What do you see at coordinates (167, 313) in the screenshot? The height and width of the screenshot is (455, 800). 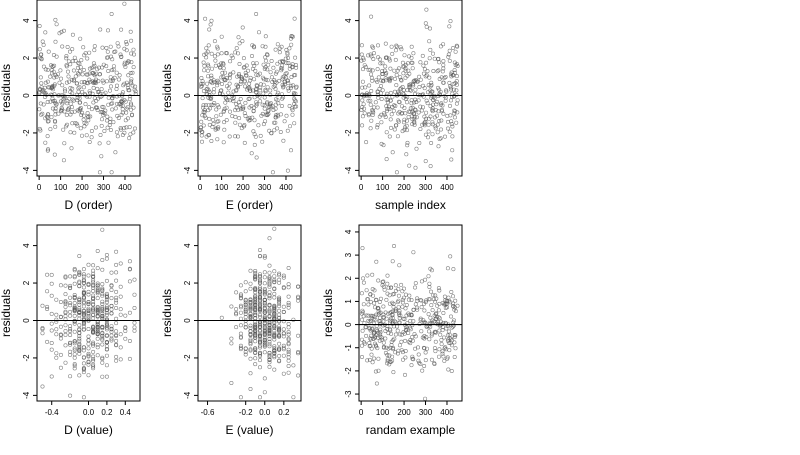 I see `y-axis-title: residuals` at bounding box center [167, 313].